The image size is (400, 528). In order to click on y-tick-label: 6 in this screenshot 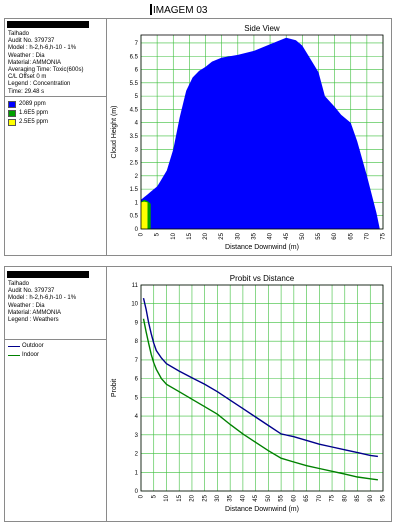, I will do `click(137, 380)`.